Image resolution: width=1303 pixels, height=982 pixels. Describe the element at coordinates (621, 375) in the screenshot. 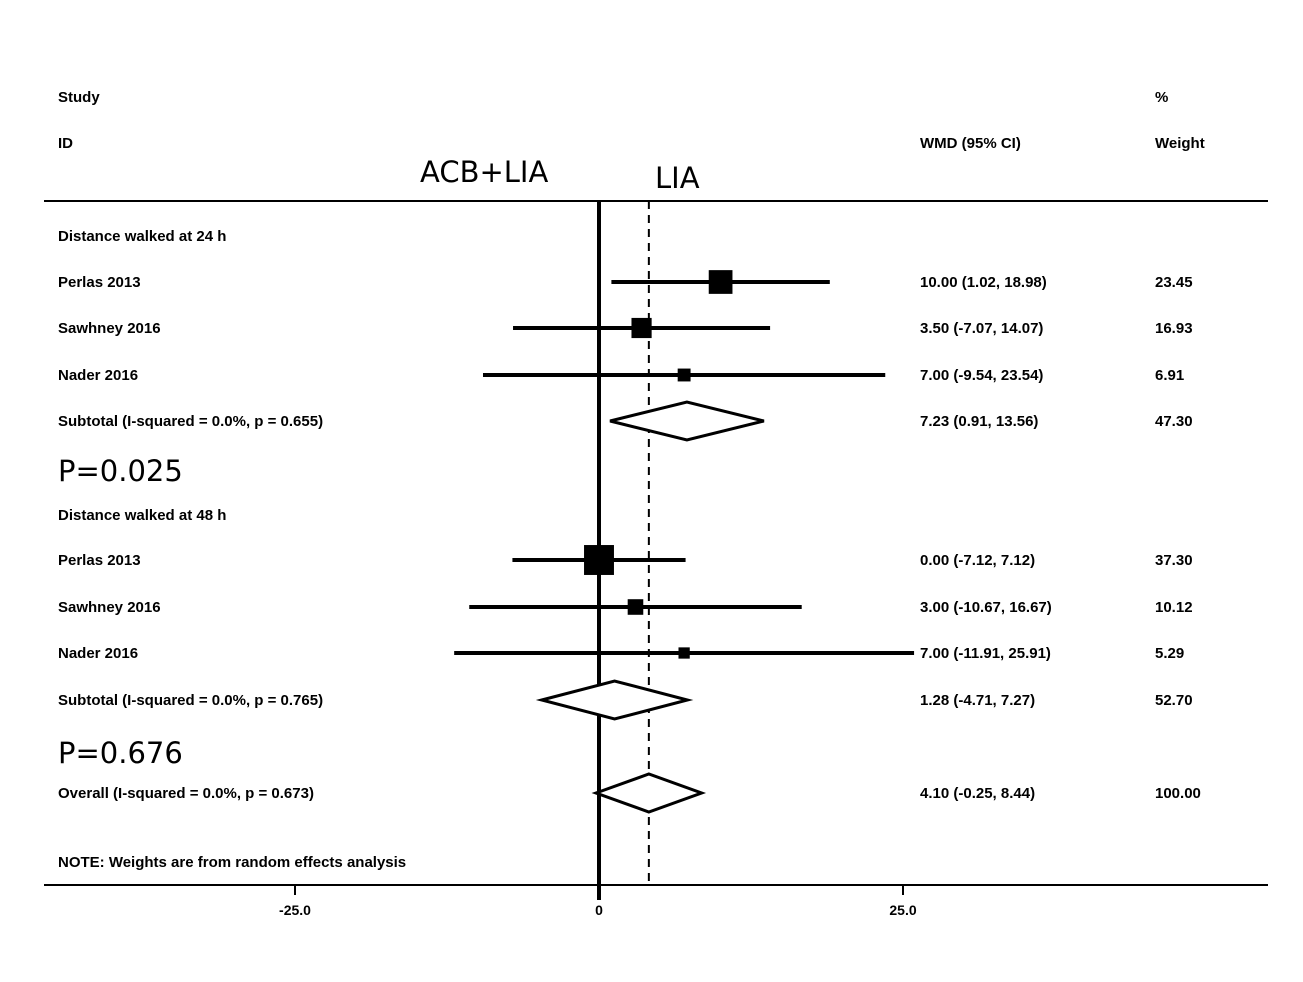

I see `forest-row-study: Nader 2016 7.00 (-9.54, 23.54) 6.91` at that location.